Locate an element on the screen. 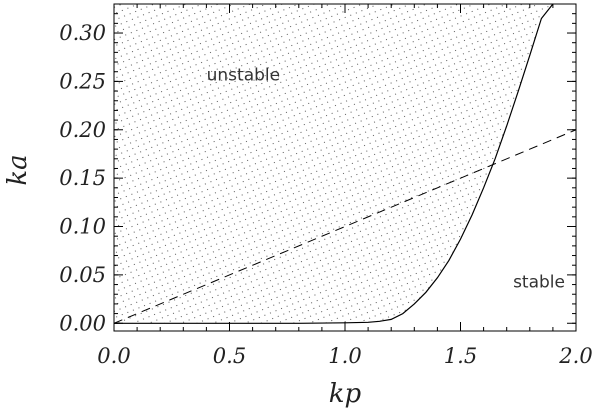 Image resolution: width=600 pixels, height=412 pixels. y-tick-labels: 0.00 0.05 0.10 0.15 0.20 0.25 0.30 is located at coordinates (82, 178).